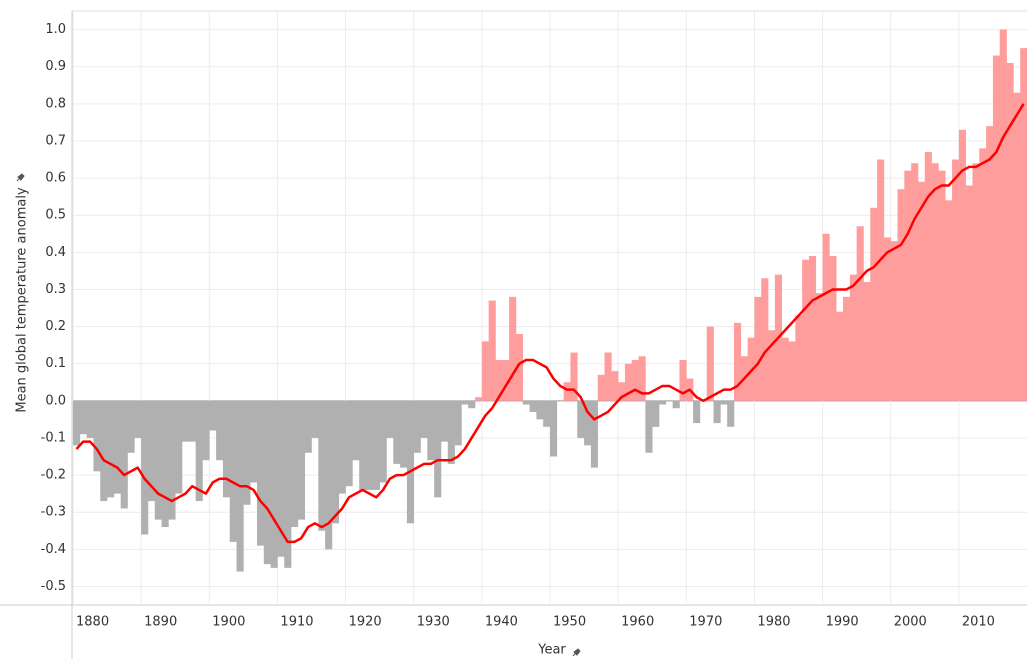 This screenshot has width=1027, height=659. Describe the element at coordinates (365, 622) in the screenshot. I see `x-tick-label: 1920` at that location.